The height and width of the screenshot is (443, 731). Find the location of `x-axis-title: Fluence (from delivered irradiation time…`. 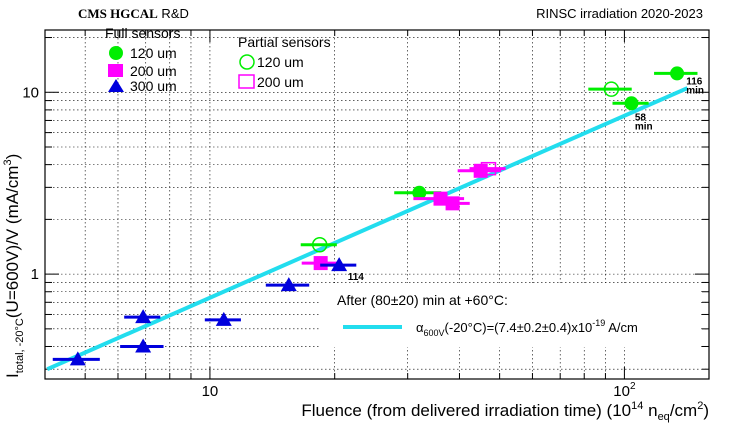

x-axis-title: Fluence (from delivered irradiation time… is located at coordinates (505, 411).